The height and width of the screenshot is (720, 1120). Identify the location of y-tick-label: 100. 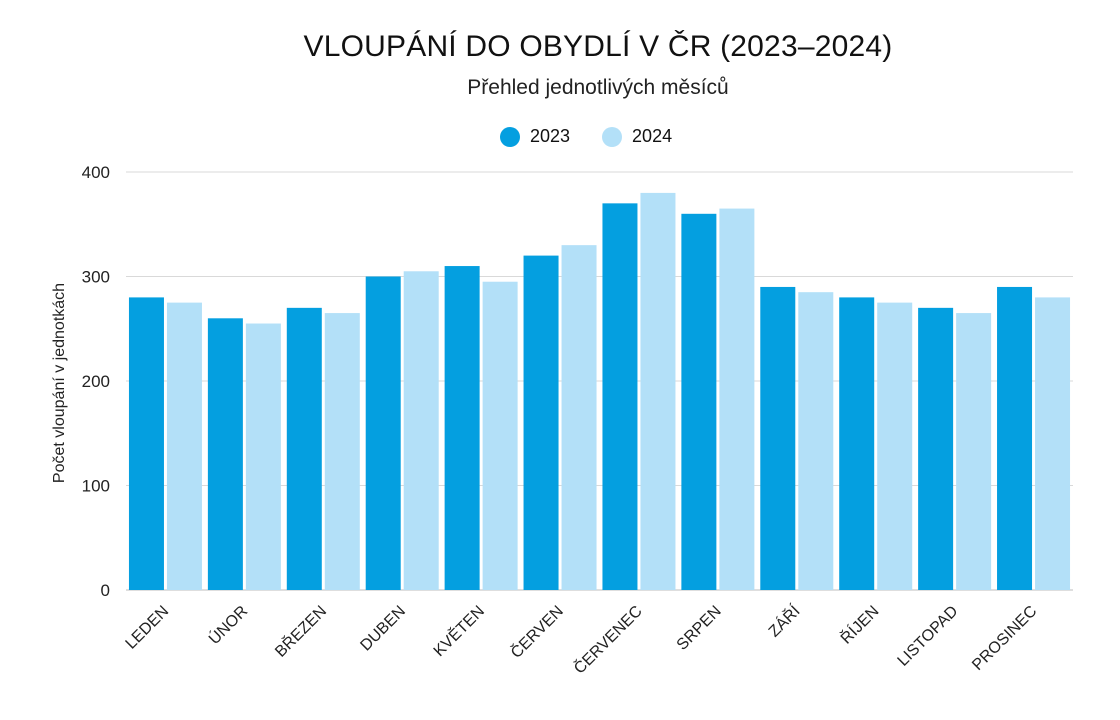
(96, 486).